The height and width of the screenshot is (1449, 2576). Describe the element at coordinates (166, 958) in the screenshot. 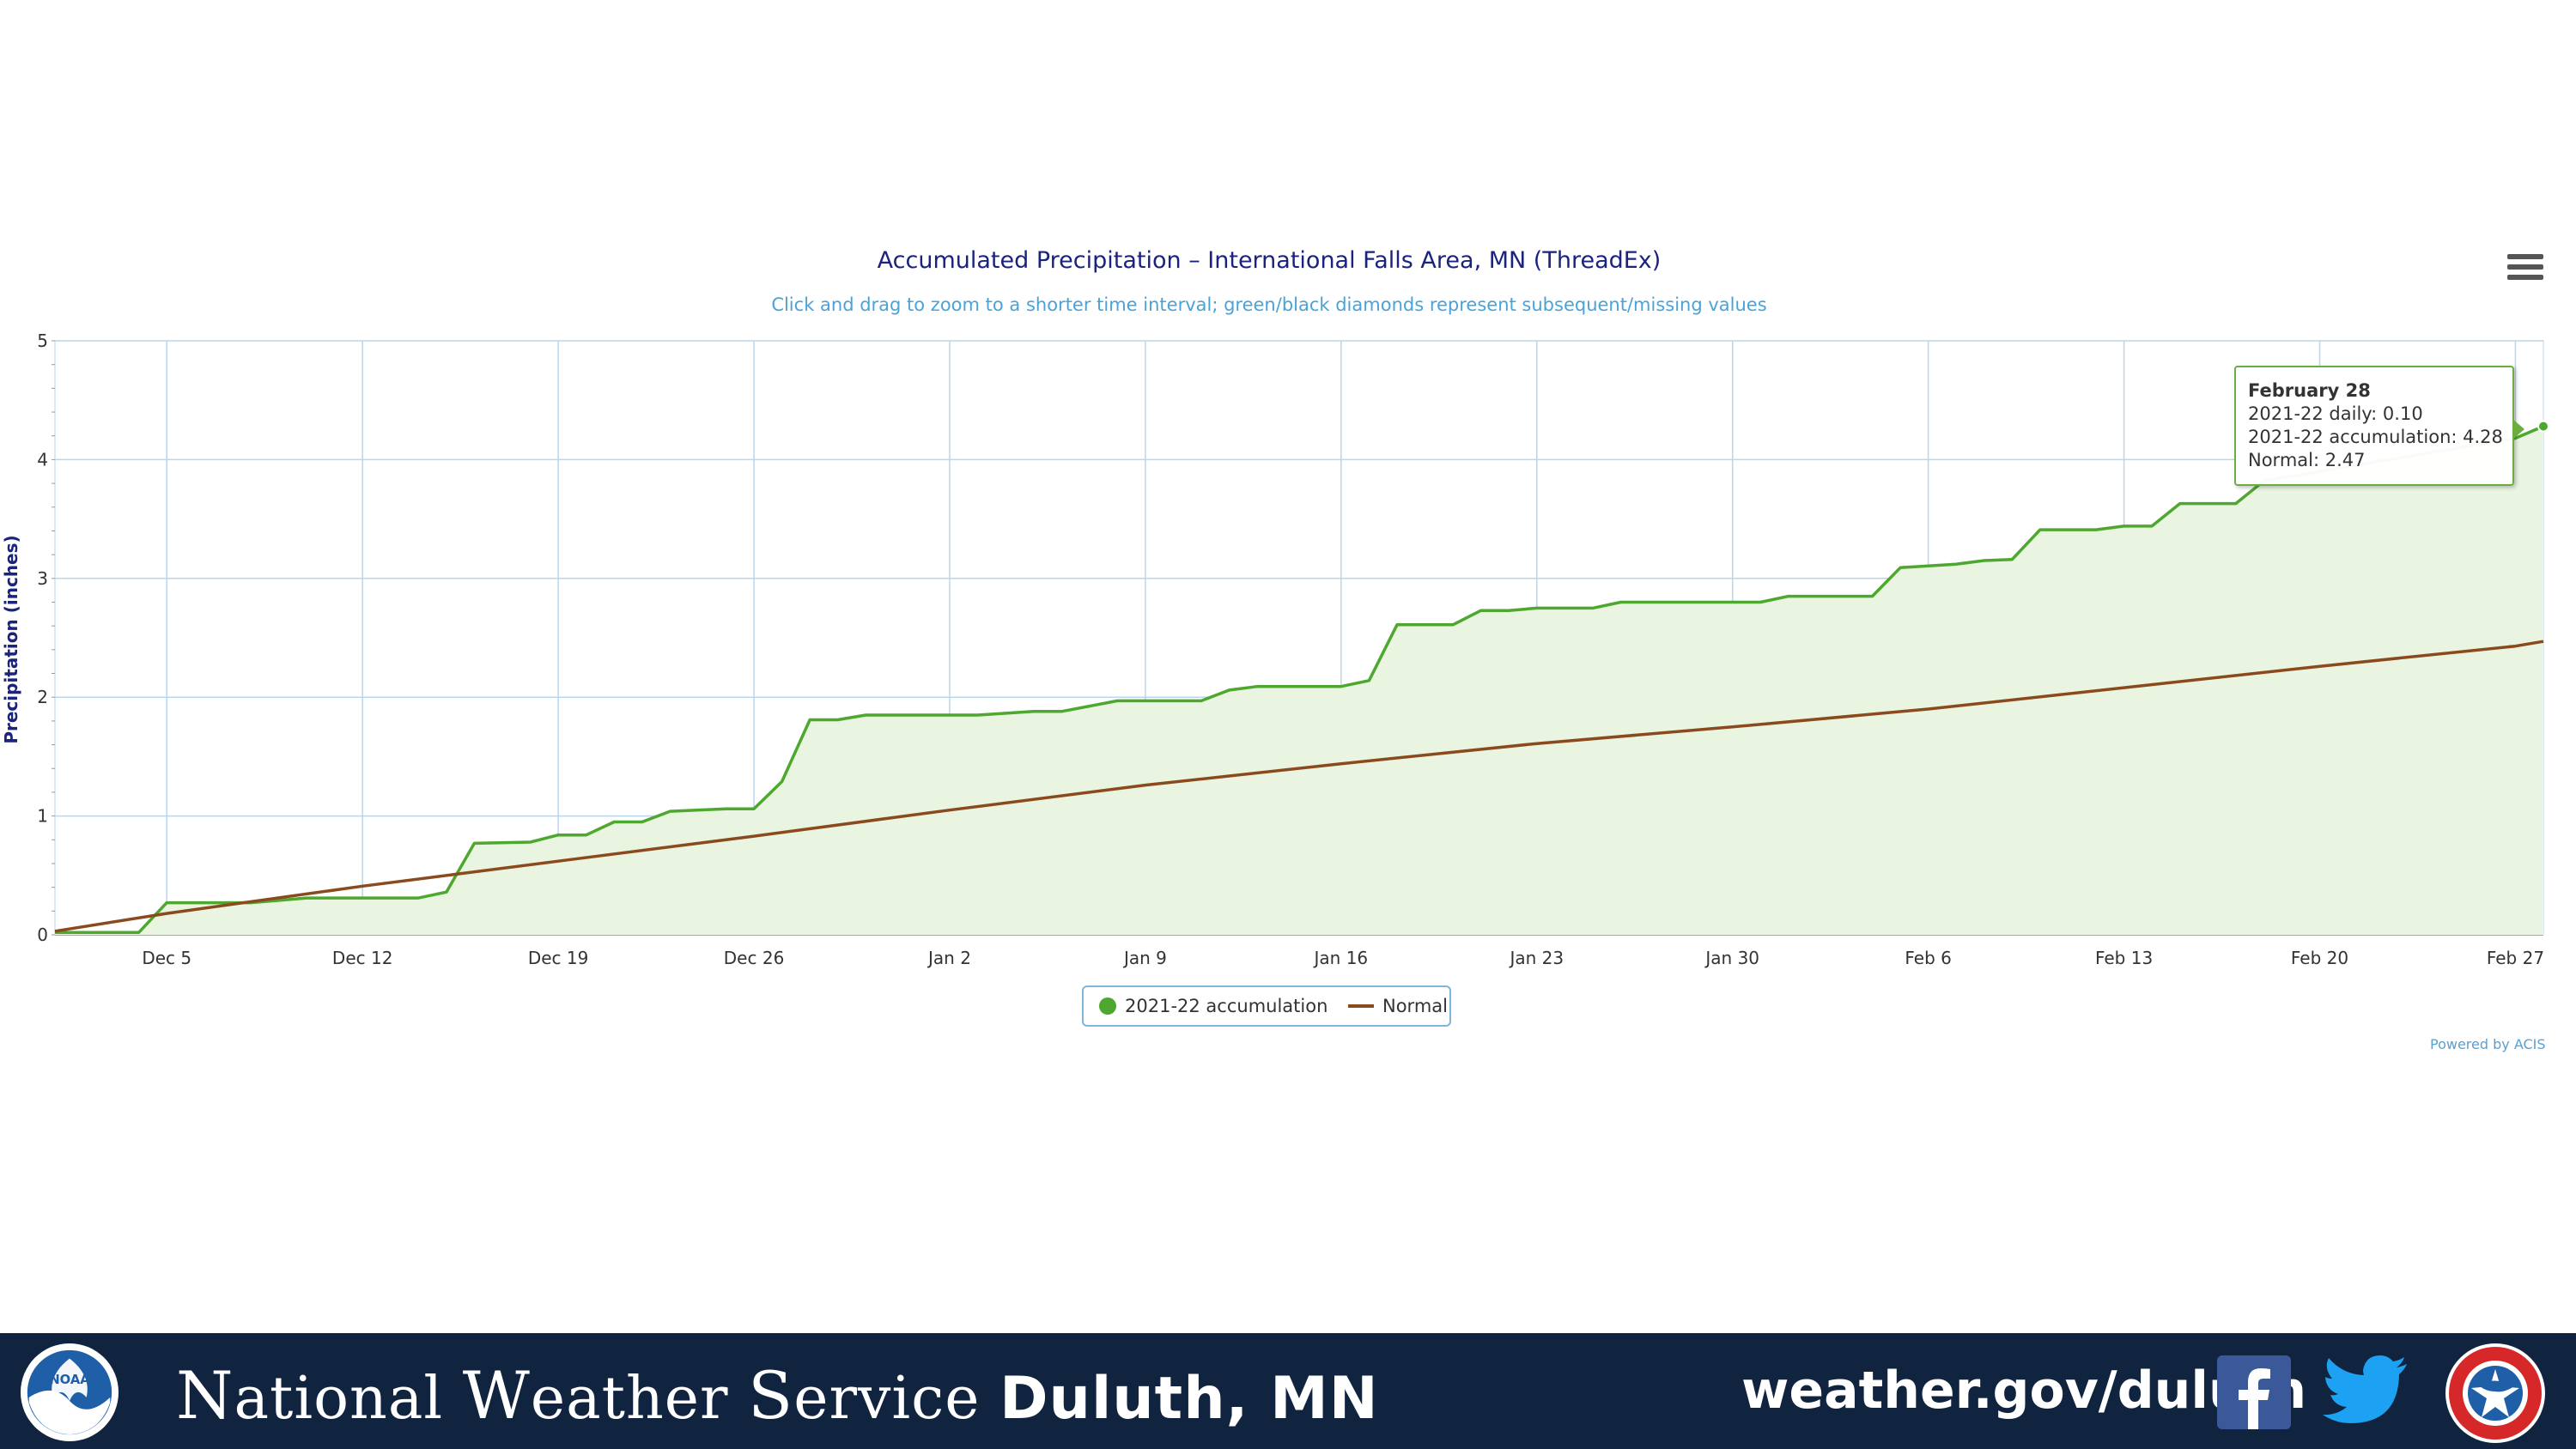

I see `x-tick-label: Dec 5` at that location.